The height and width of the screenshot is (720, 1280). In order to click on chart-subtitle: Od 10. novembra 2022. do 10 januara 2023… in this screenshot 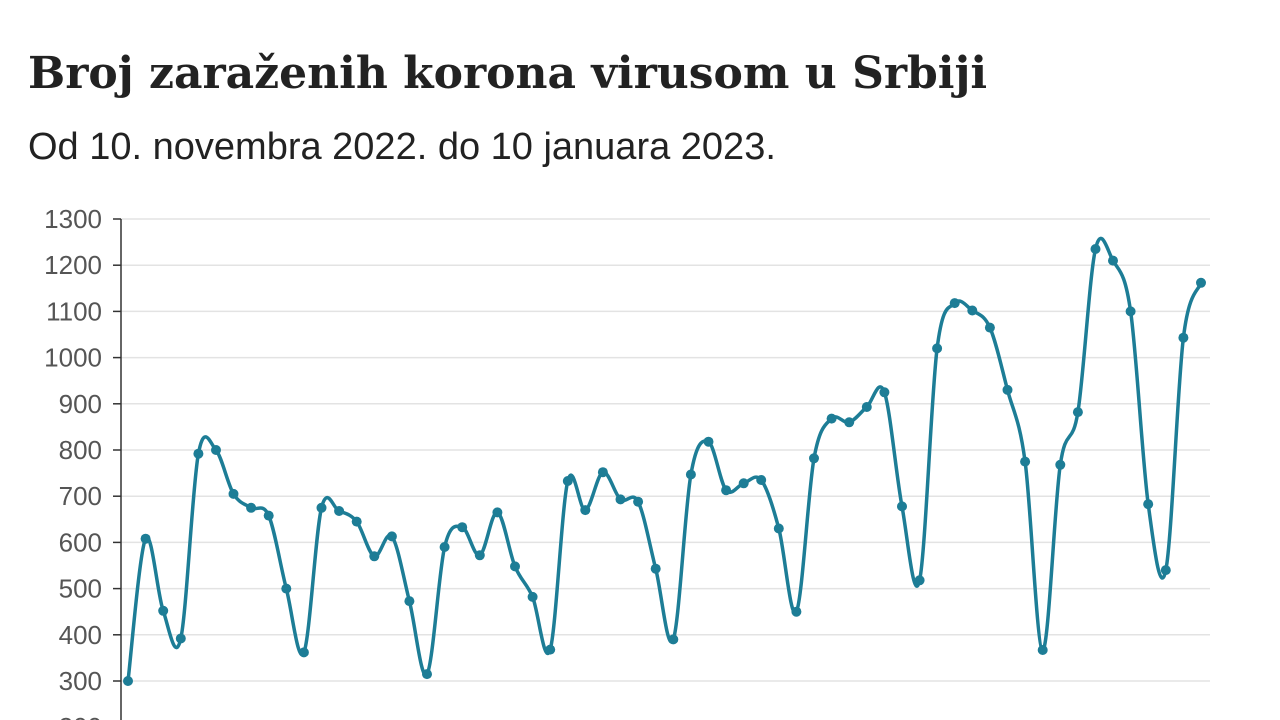, I will do `click(402, 147)`.